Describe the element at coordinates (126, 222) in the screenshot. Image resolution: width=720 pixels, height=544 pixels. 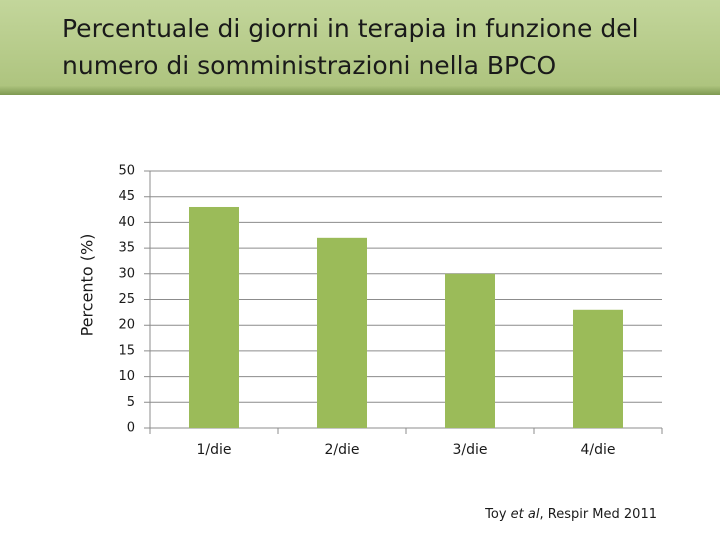
I see `y-tick-label: 40` at that location.